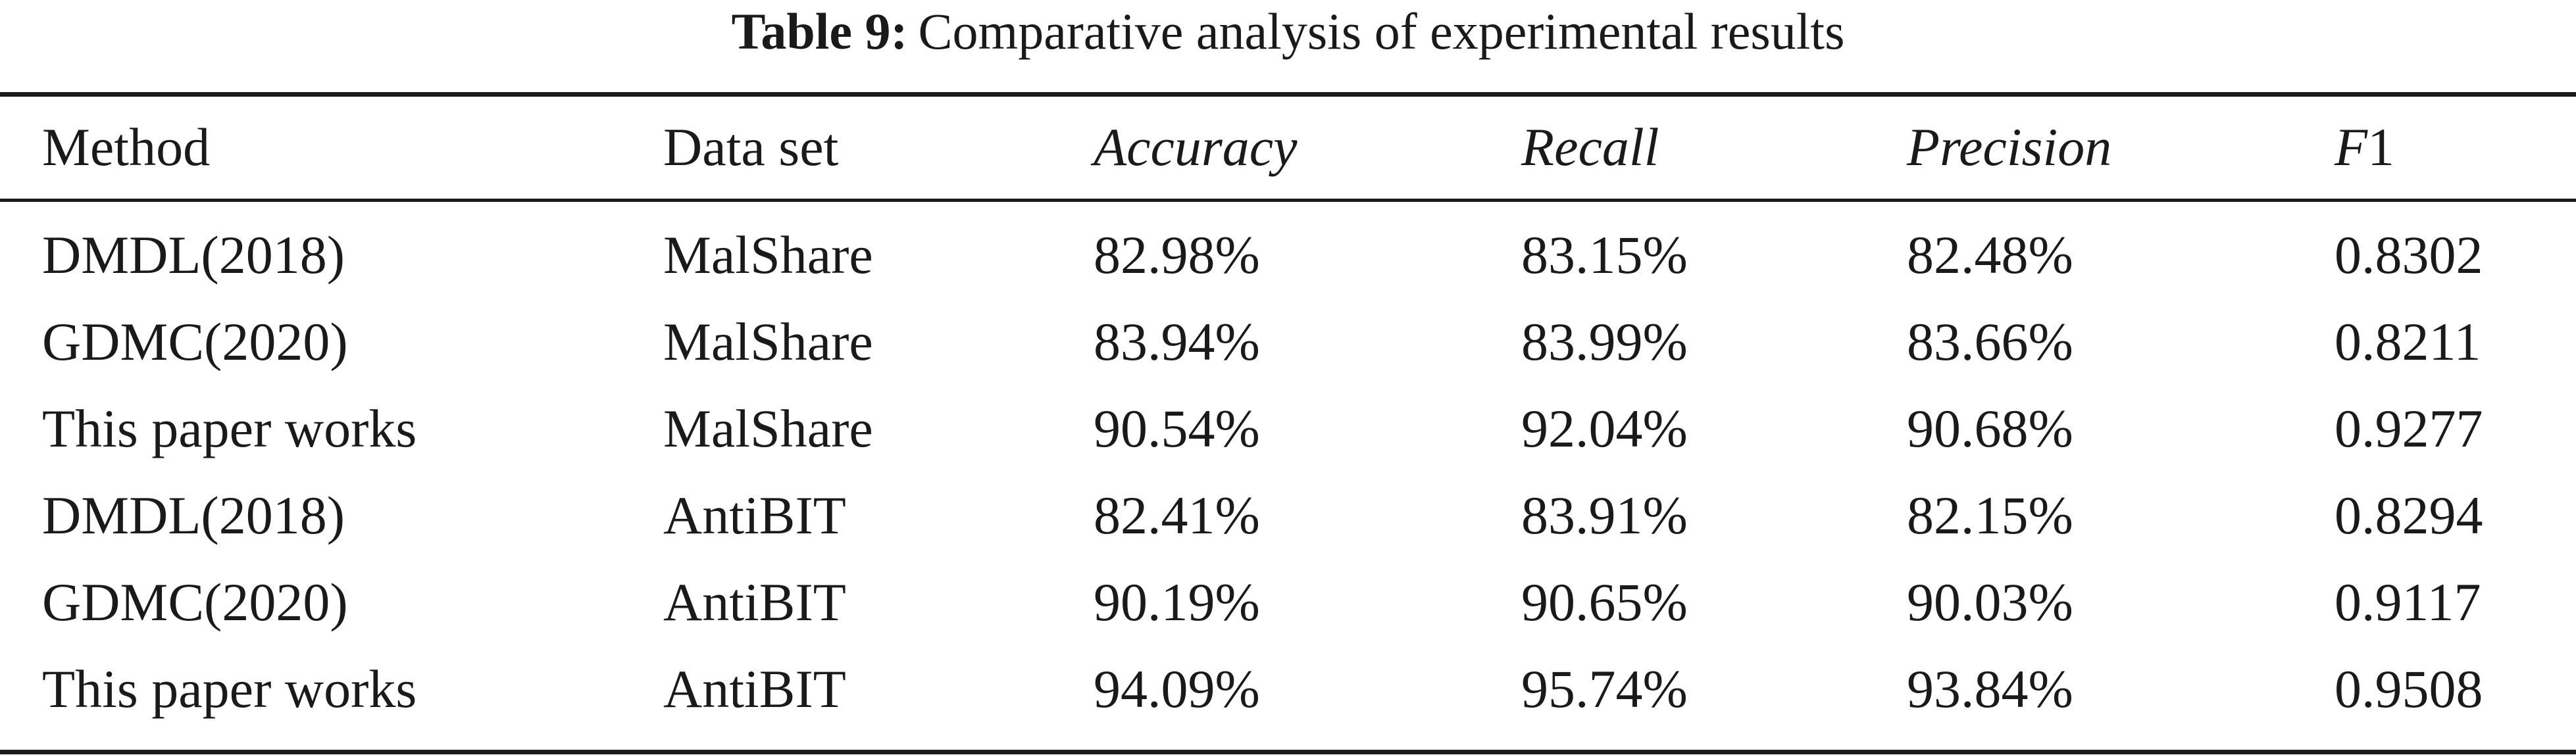  What do you see at coordinates (2351, 147) in the screenshot?
I see `f1-letter: F` at bounding box center [2351, 147].